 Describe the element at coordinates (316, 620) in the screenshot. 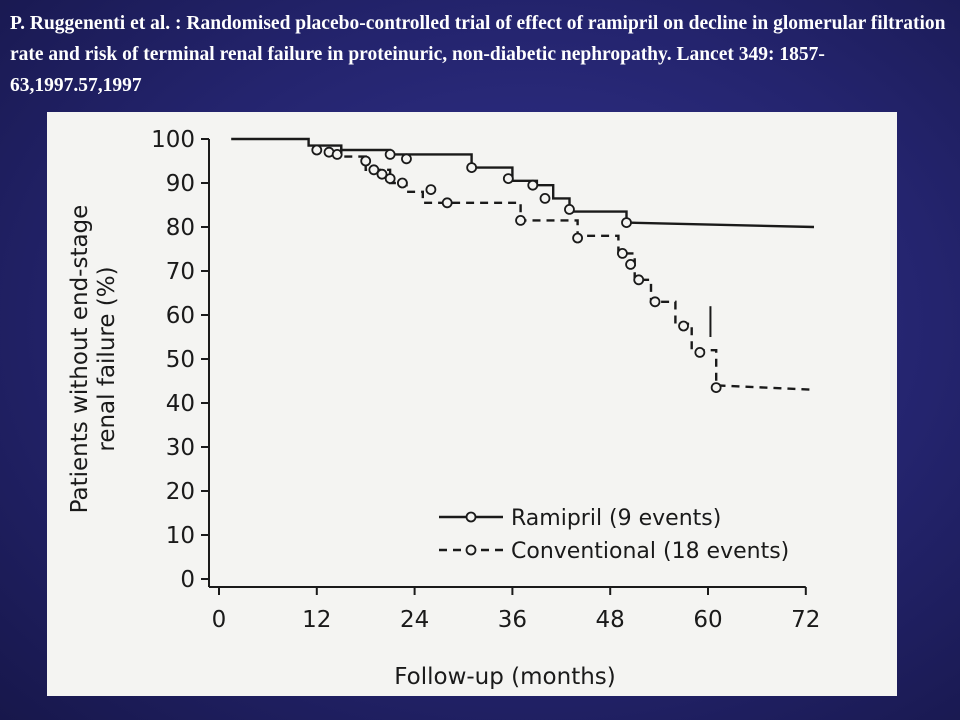

I see `x-tick-label: 12` at that location.